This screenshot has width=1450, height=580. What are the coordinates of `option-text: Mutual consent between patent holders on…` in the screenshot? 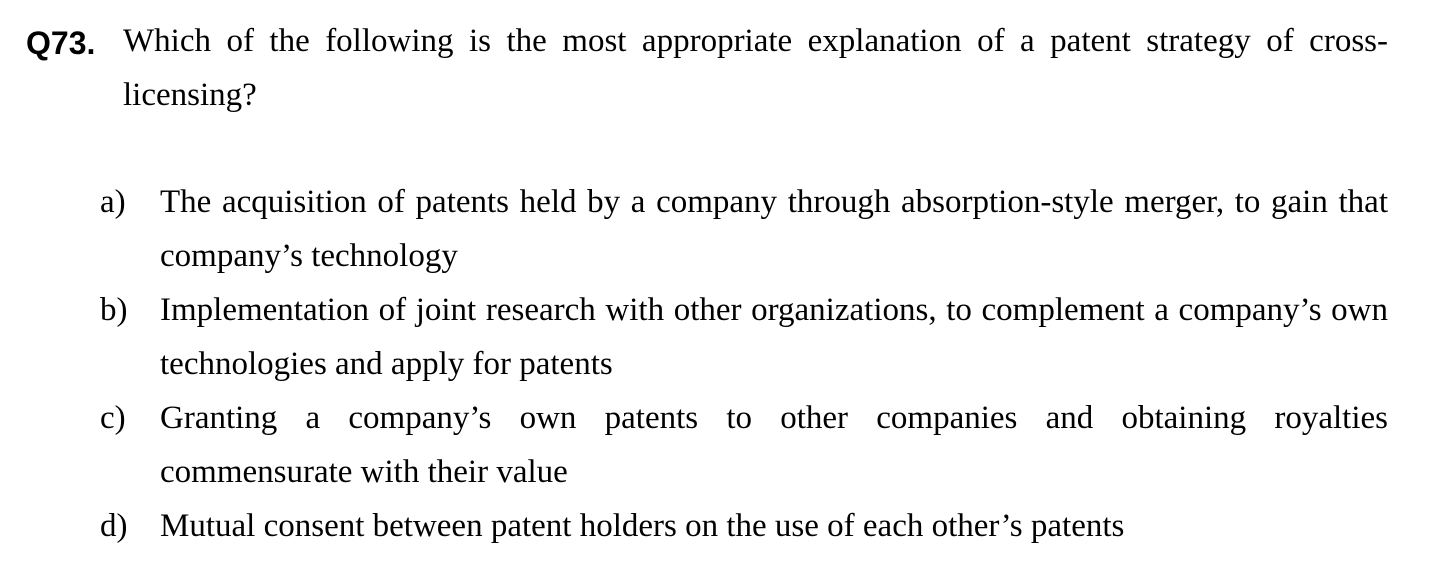 It's located at (642, 526).